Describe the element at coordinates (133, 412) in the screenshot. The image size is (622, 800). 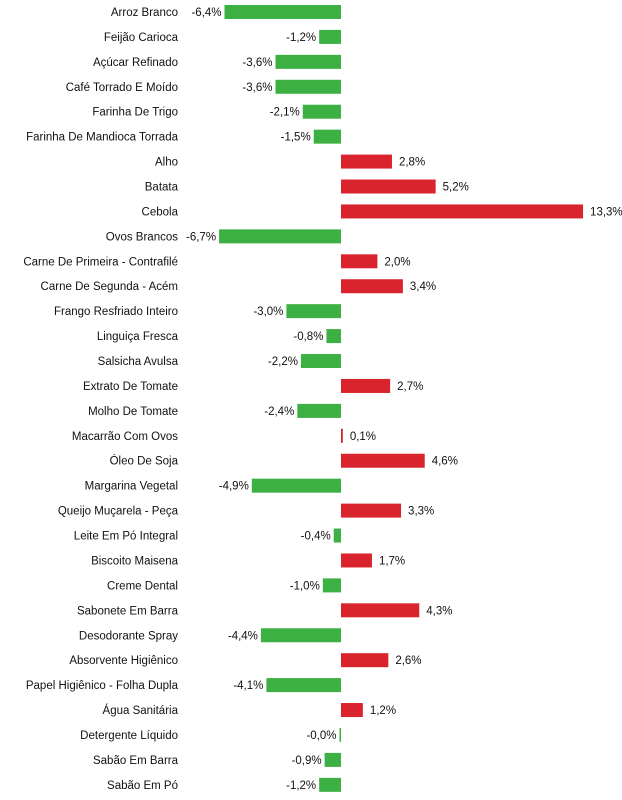
I see `category-label: Molho De Tomate` at that location.